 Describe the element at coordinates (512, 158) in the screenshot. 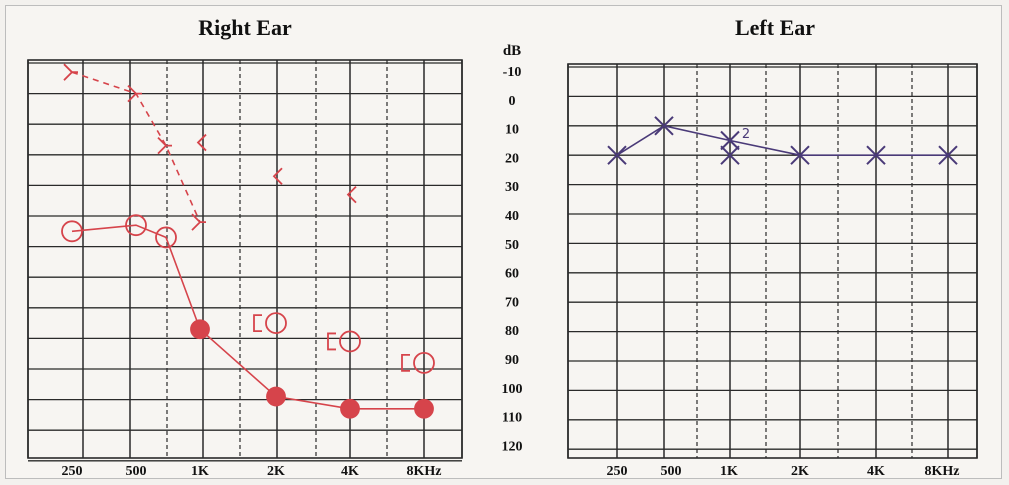

I see `y-tick-label: 20` at that location.